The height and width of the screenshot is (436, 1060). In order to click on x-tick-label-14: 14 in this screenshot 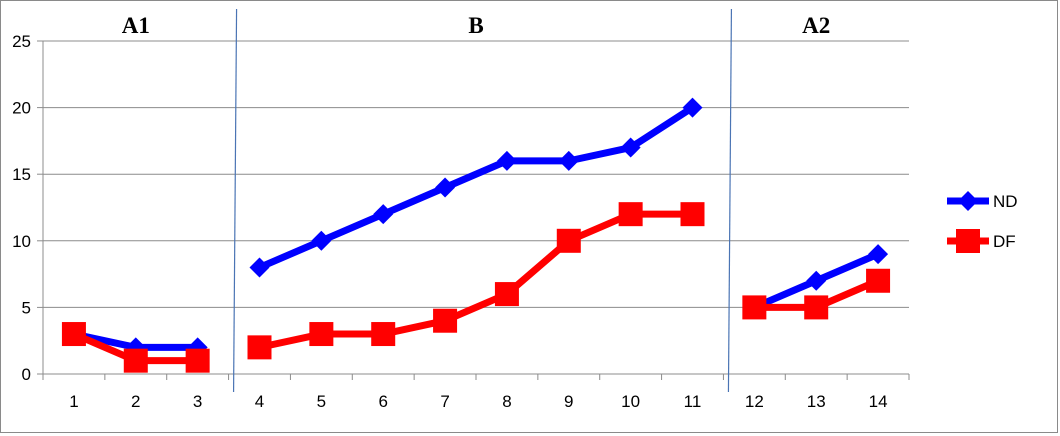, I will do `click(878, 401)`.